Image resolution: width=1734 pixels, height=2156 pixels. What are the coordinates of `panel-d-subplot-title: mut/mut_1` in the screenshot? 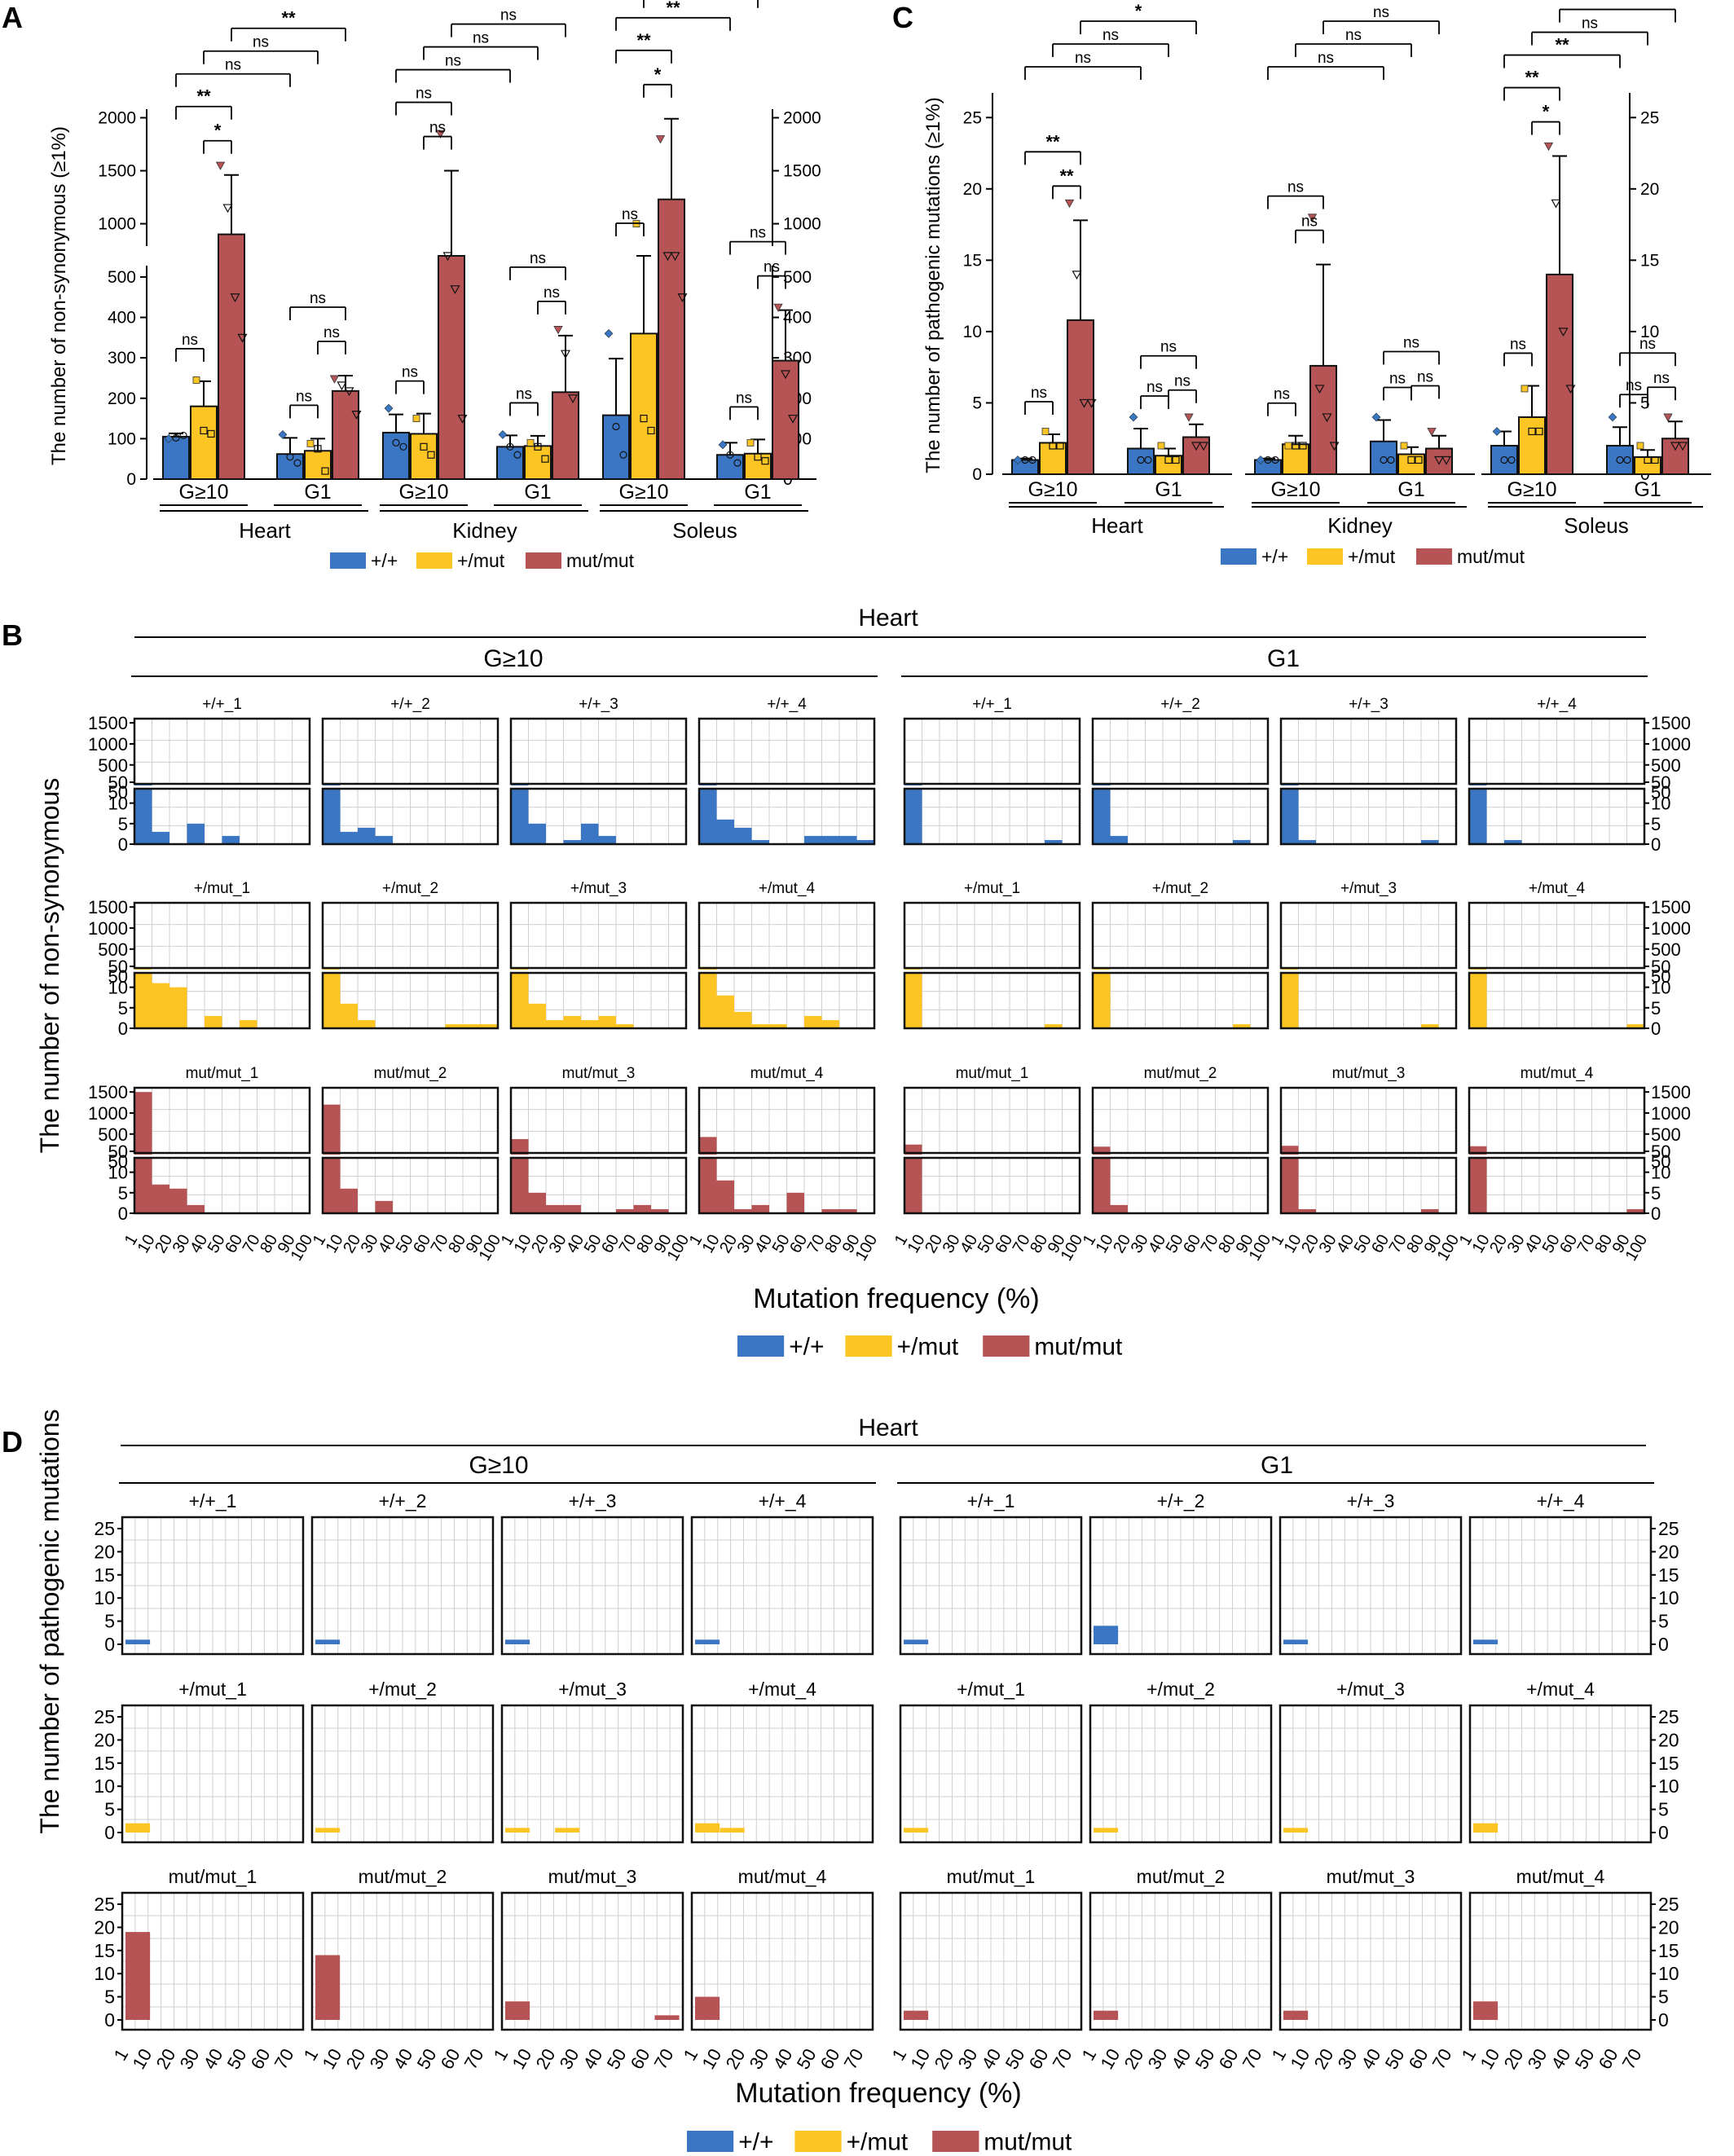 It's located at (213, 1876).